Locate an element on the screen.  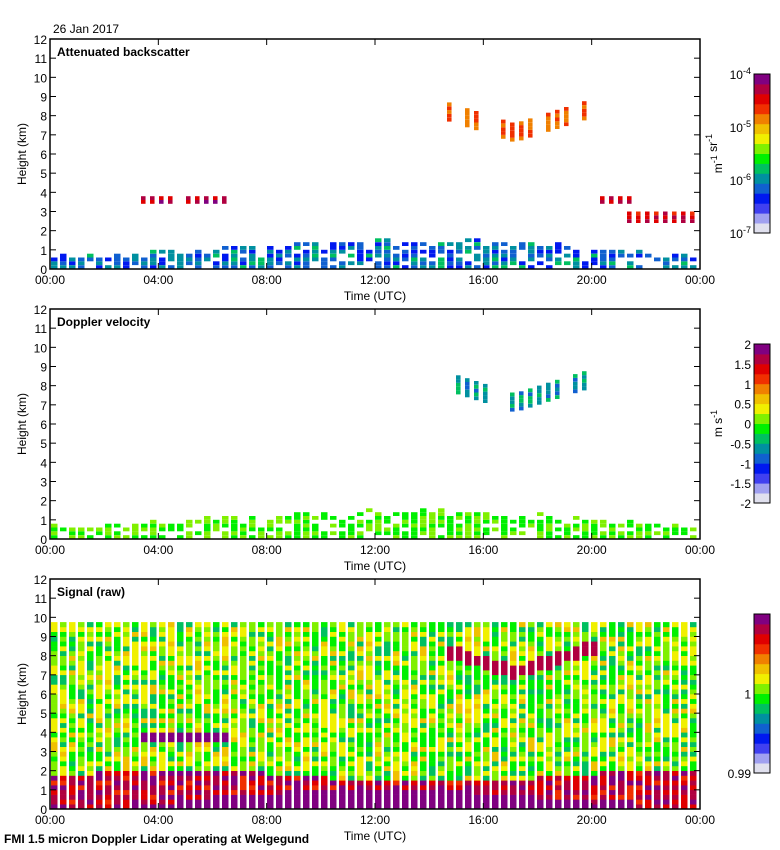
x-axis-label: Time (UTC) is located at coordinates (375, 836).